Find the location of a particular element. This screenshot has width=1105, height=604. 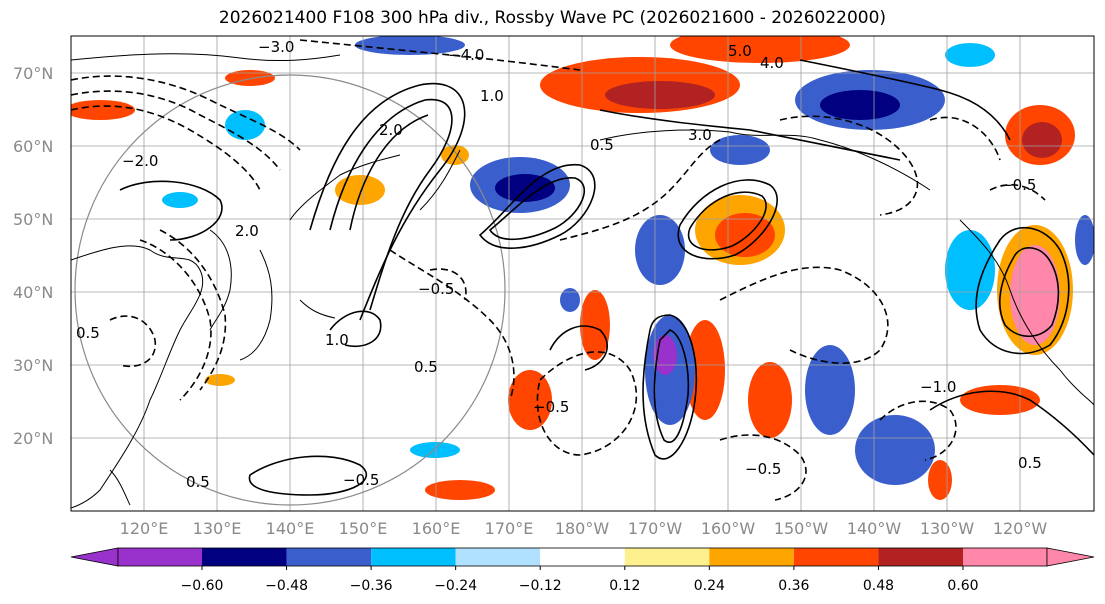

contour-label: 4.0 is located at coordinates (772, 63).